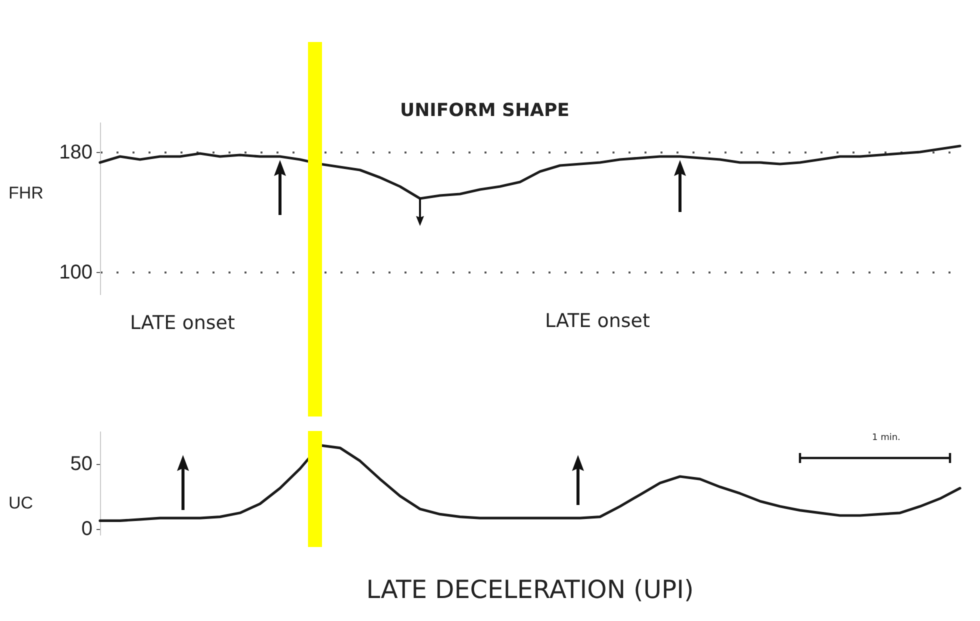 The height and width of the screenshot is (621, 980). I want to click on y-tick-label: 100, so click(75, 273).